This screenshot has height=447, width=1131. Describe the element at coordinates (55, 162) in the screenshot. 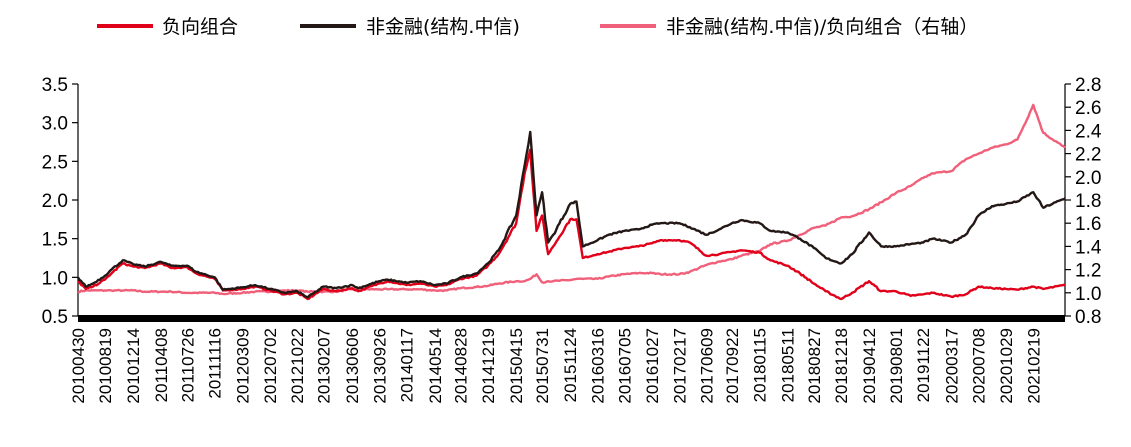

I see `left-tick-label: 2.5` at that location.